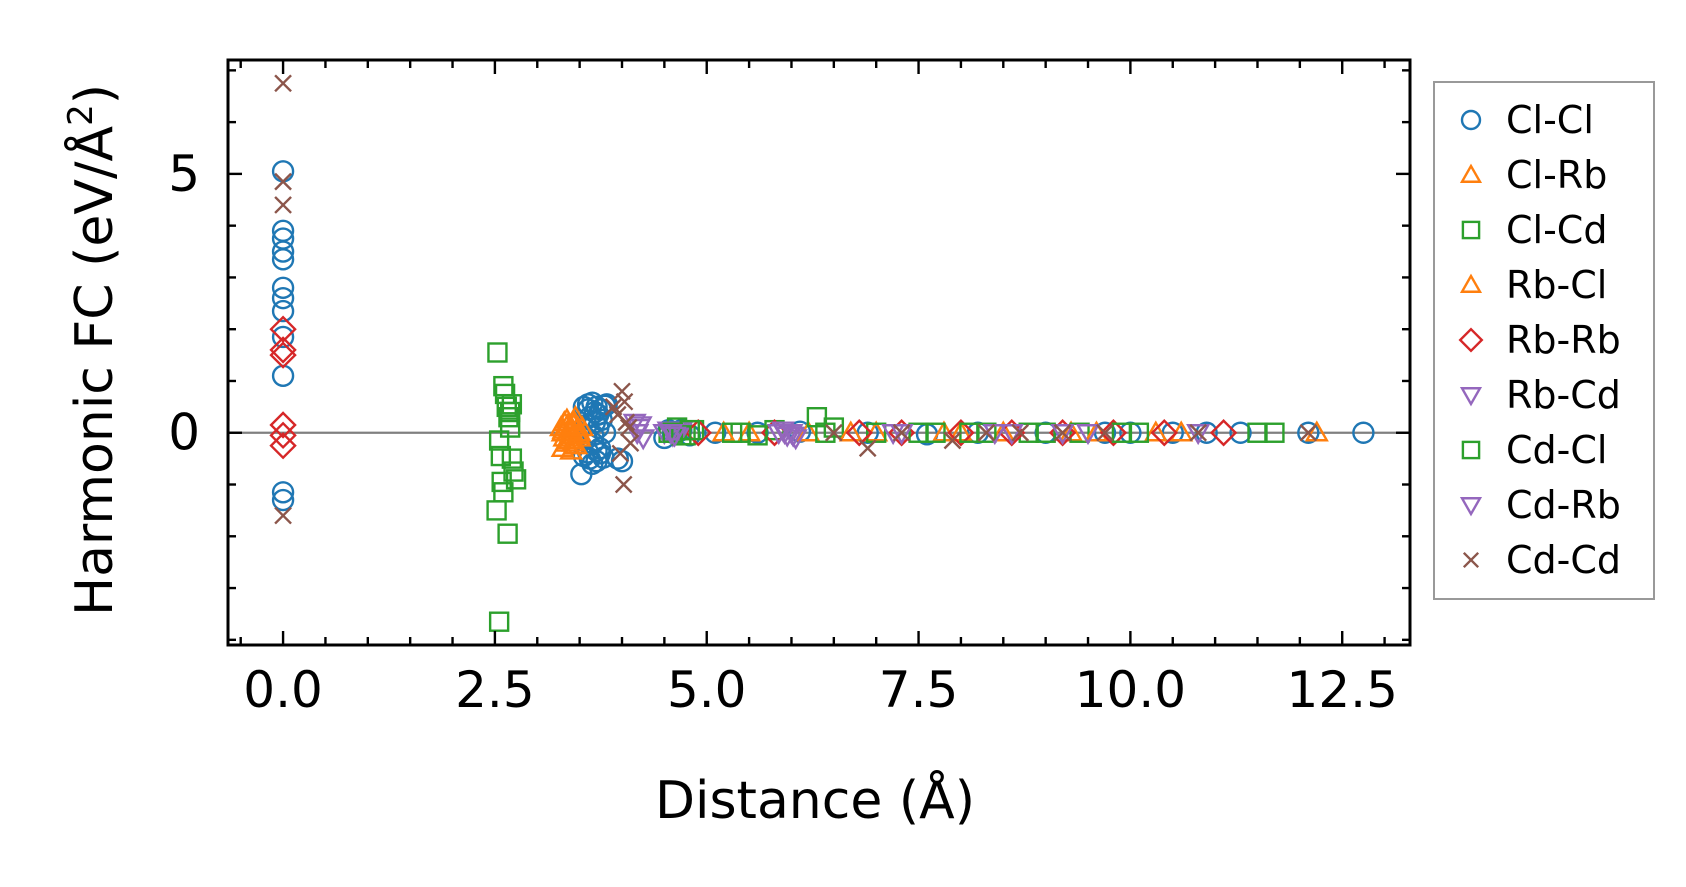 This screenshot has width=1686, height=887. What do you see at coordinates (1563, 395) in the screenshot?
I see `legend-label: Rb-Cd` at bounding box center [1563, 395].